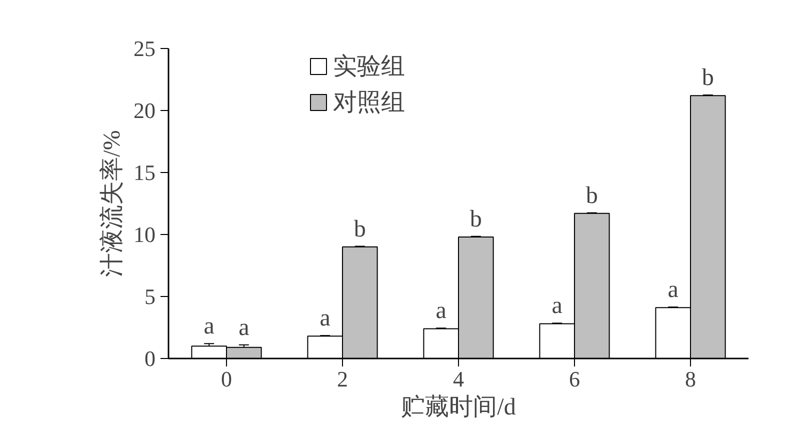 The height and width of the screenshot is (446, 790). I want to click on y-axis-title: 汁液流失率/%, so click(112, 203).